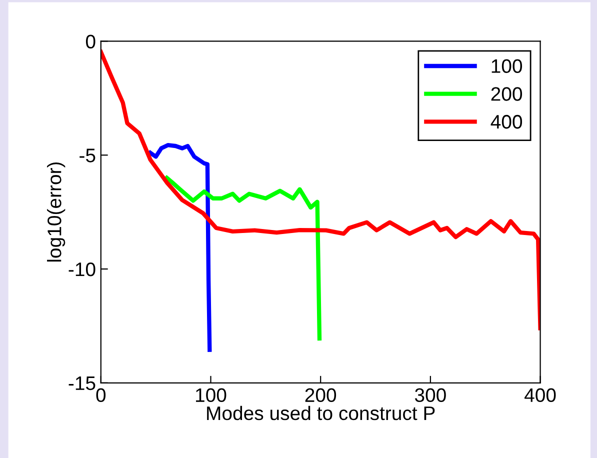 This screenshot has height=458, width=597. Describe the element at coordinates (321, 413) in the screenshot. I see `x-axis-title: Modes used to construct P` at that location.